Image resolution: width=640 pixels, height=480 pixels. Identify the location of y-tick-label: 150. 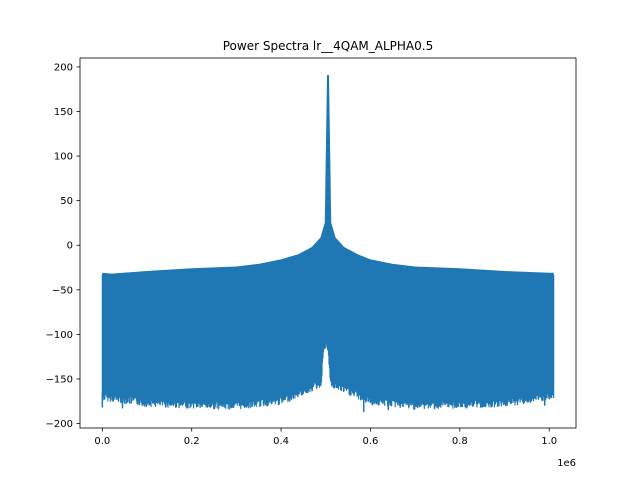
(63, 112).